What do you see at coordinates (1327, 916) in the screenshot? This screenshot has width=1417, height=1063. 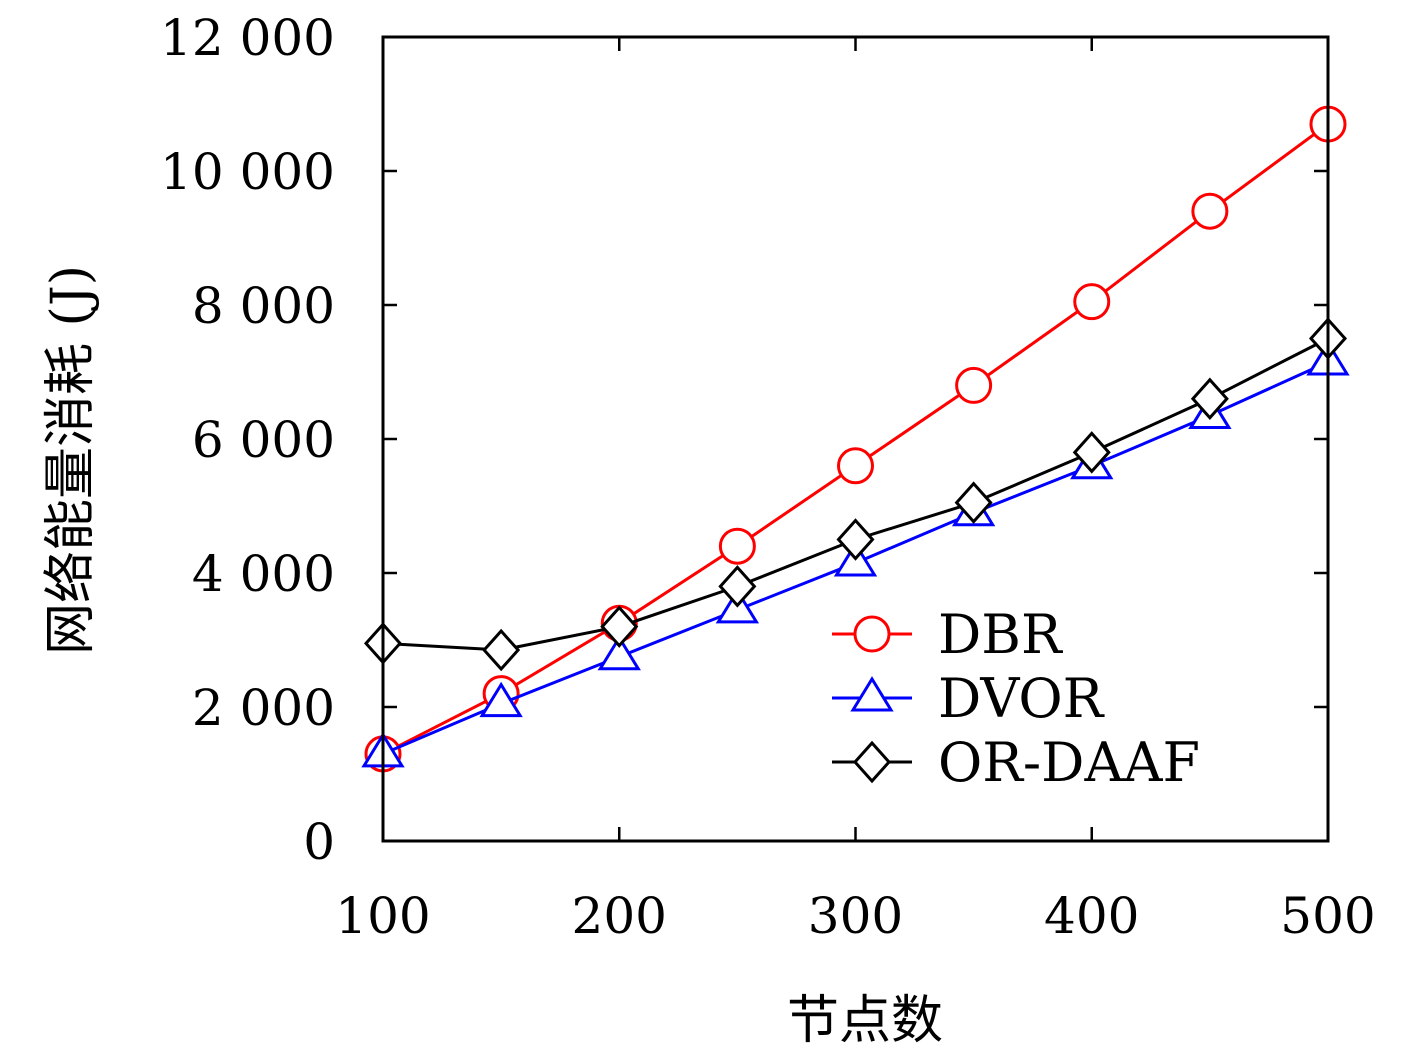 I see `x-tick-label: 500` at bounding box center [1327, 916].